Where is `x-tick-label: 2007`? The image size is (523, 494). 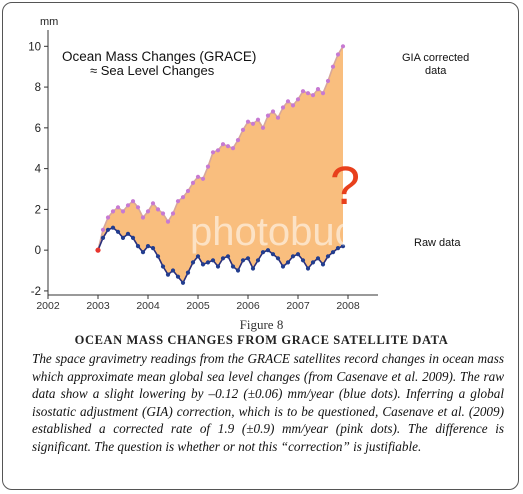 x-tick-label: 2007 is located at coordinates (298, 306).